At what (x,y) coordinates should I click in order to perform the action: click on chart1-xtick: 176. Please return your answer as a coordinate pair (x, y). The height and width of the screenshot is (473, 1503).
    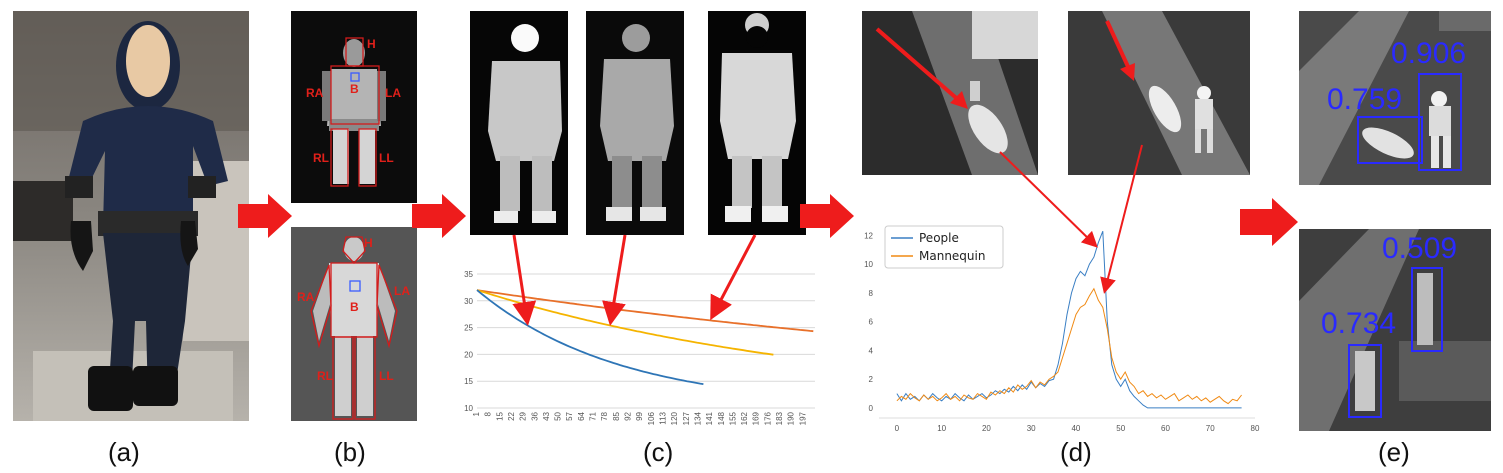
    Looking at the image, I should click on (767, 418).